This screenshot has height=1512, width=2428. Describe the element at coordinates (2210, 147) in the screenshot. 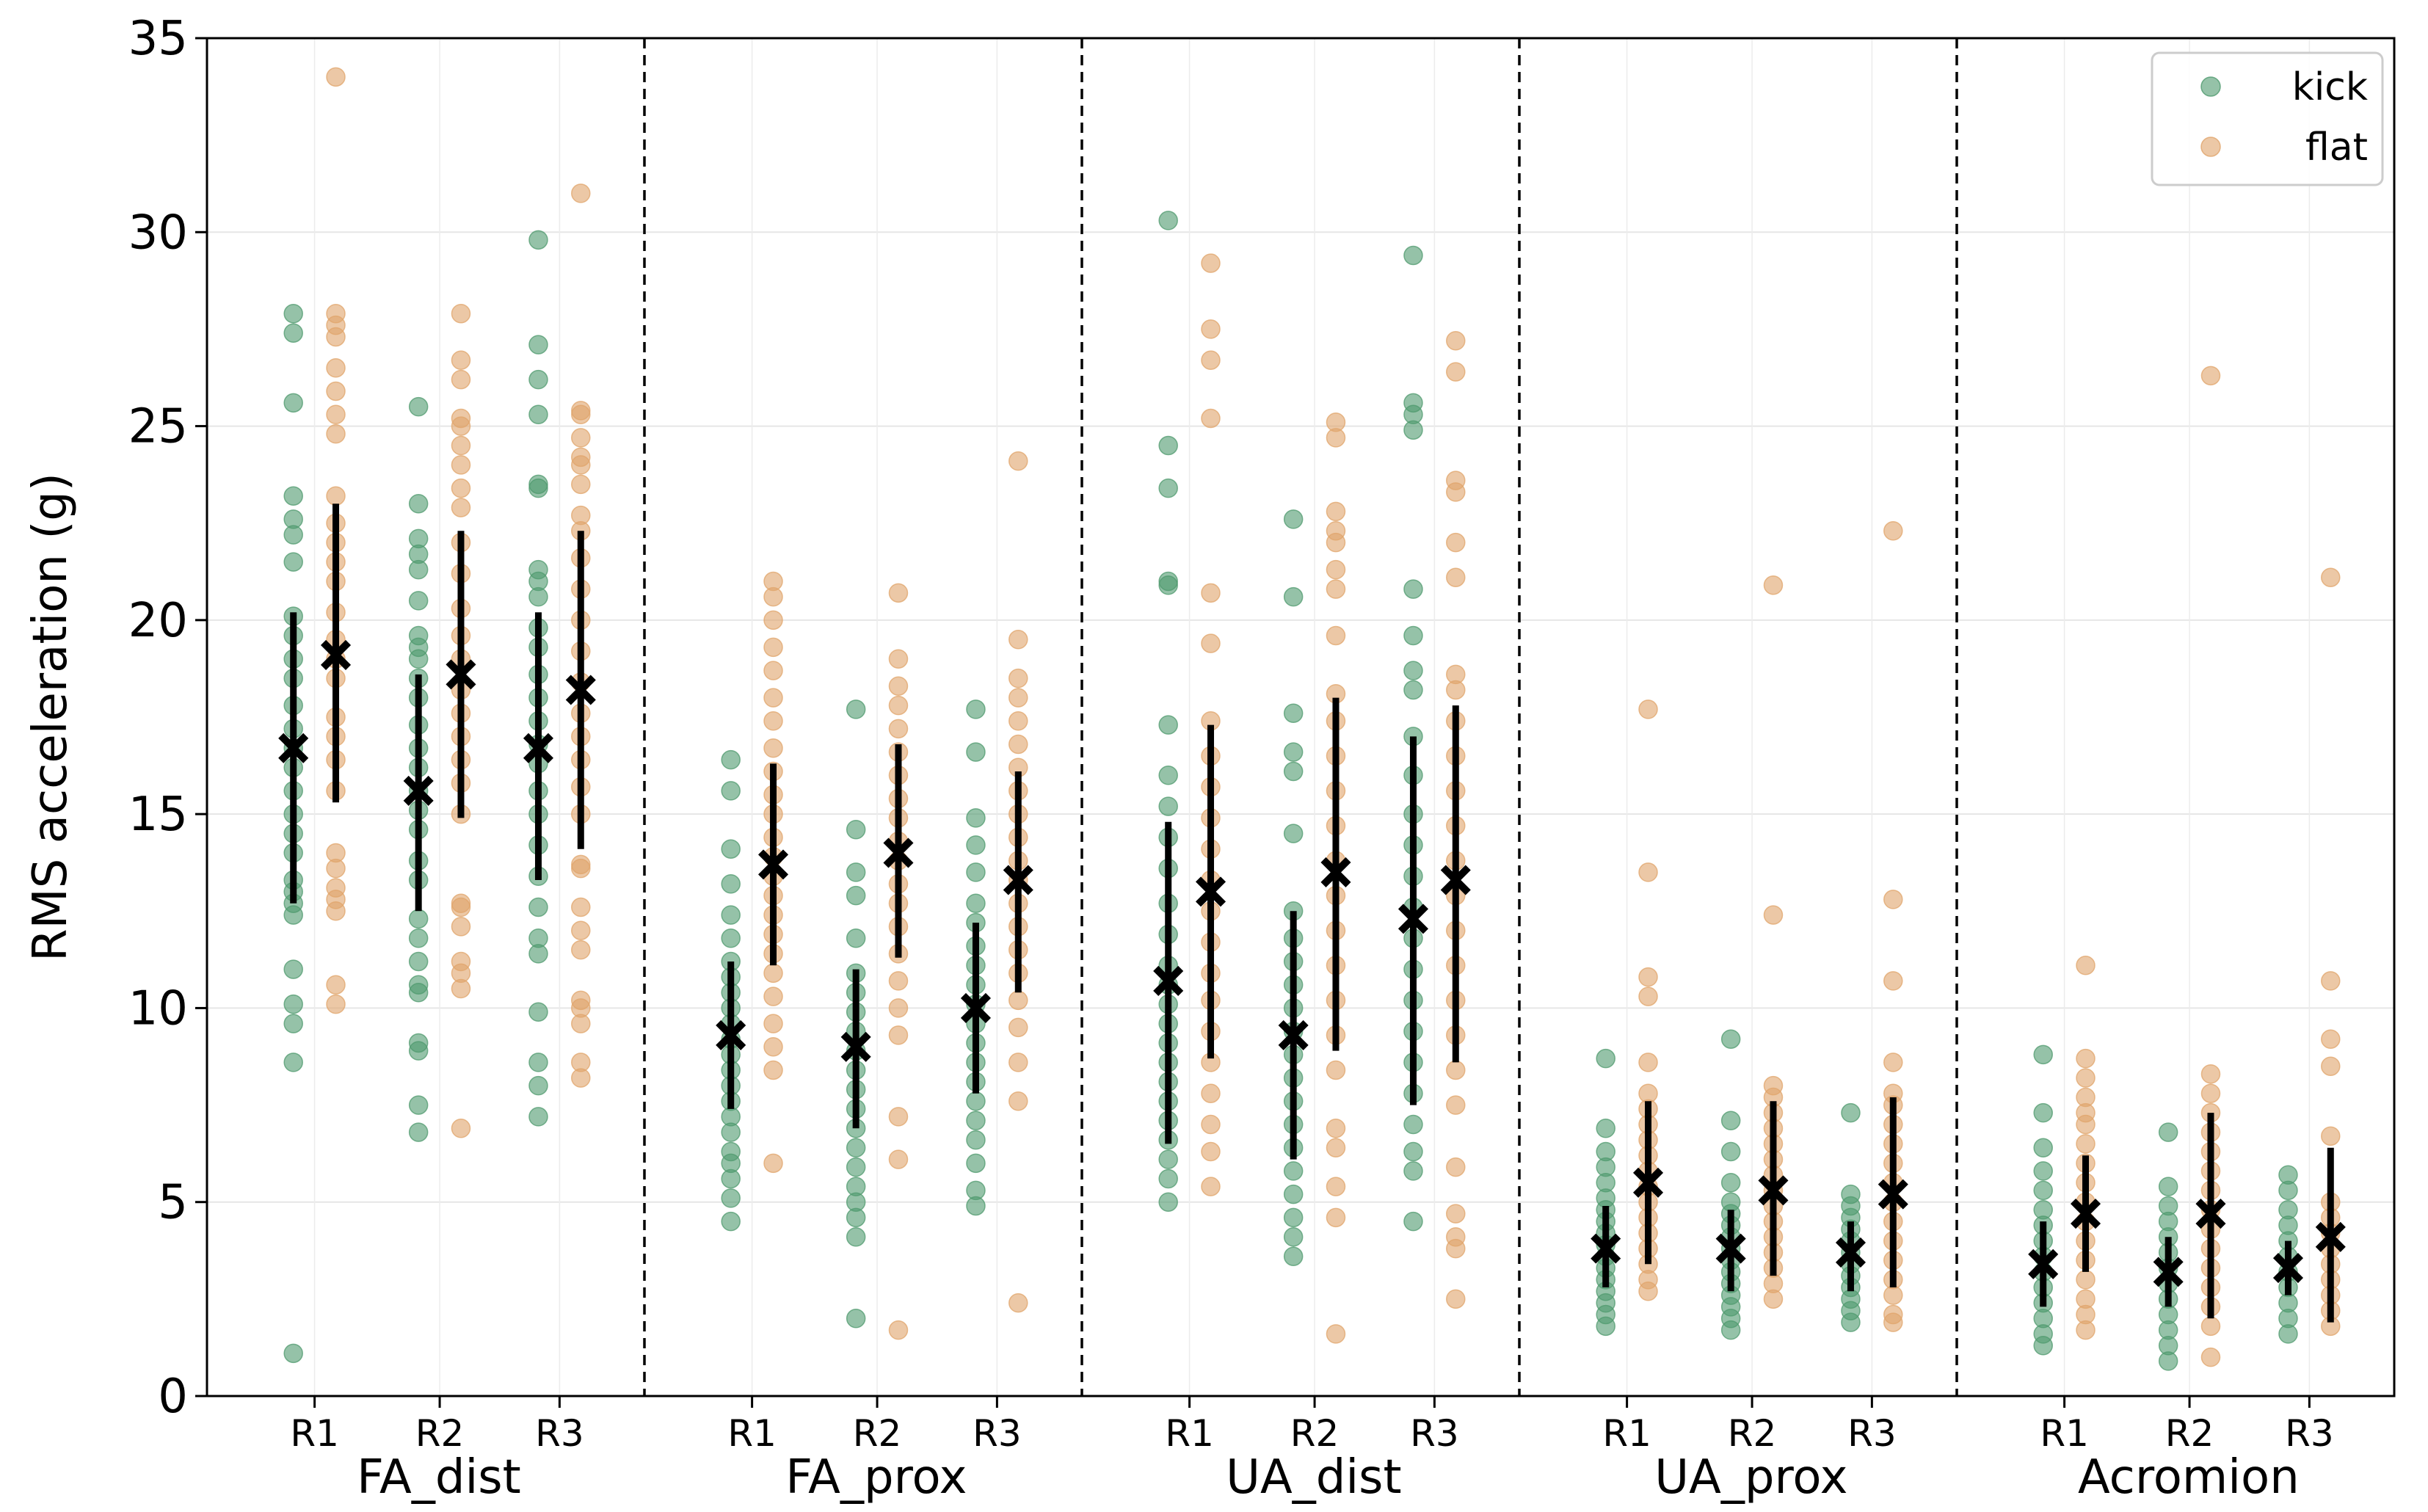

I see `legend-flat-marker` at that location.